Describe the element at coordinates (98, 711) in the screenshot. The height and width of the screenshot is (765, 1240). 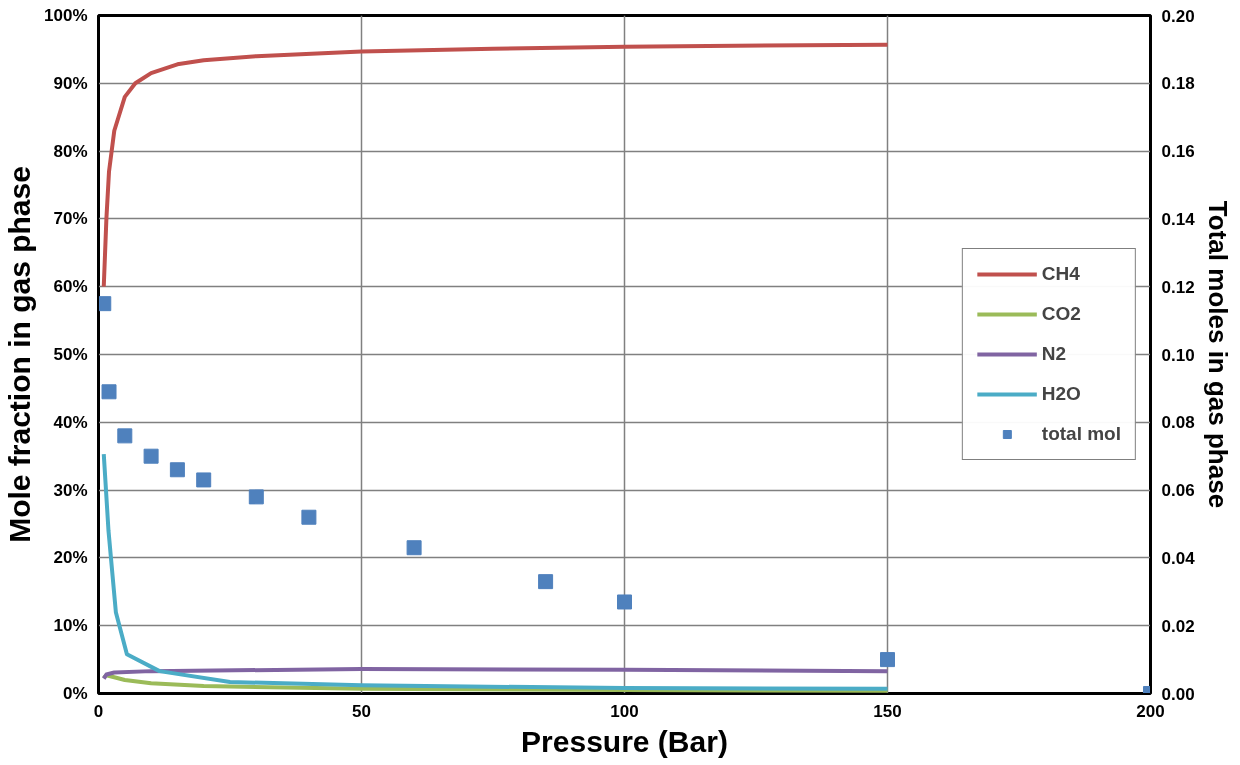
I see `x-tick-label: 0` at that location.